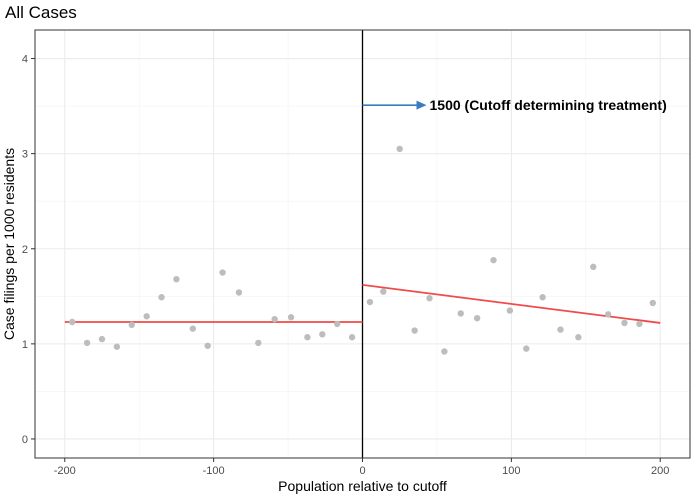 The width and height of the screenshot is (696, 495). What do you see at coordinates (548, 105) in the screenshot?
I see `annotation-label: 1500 (Cutoff determining treatment)` at bounding box center [548, 105].